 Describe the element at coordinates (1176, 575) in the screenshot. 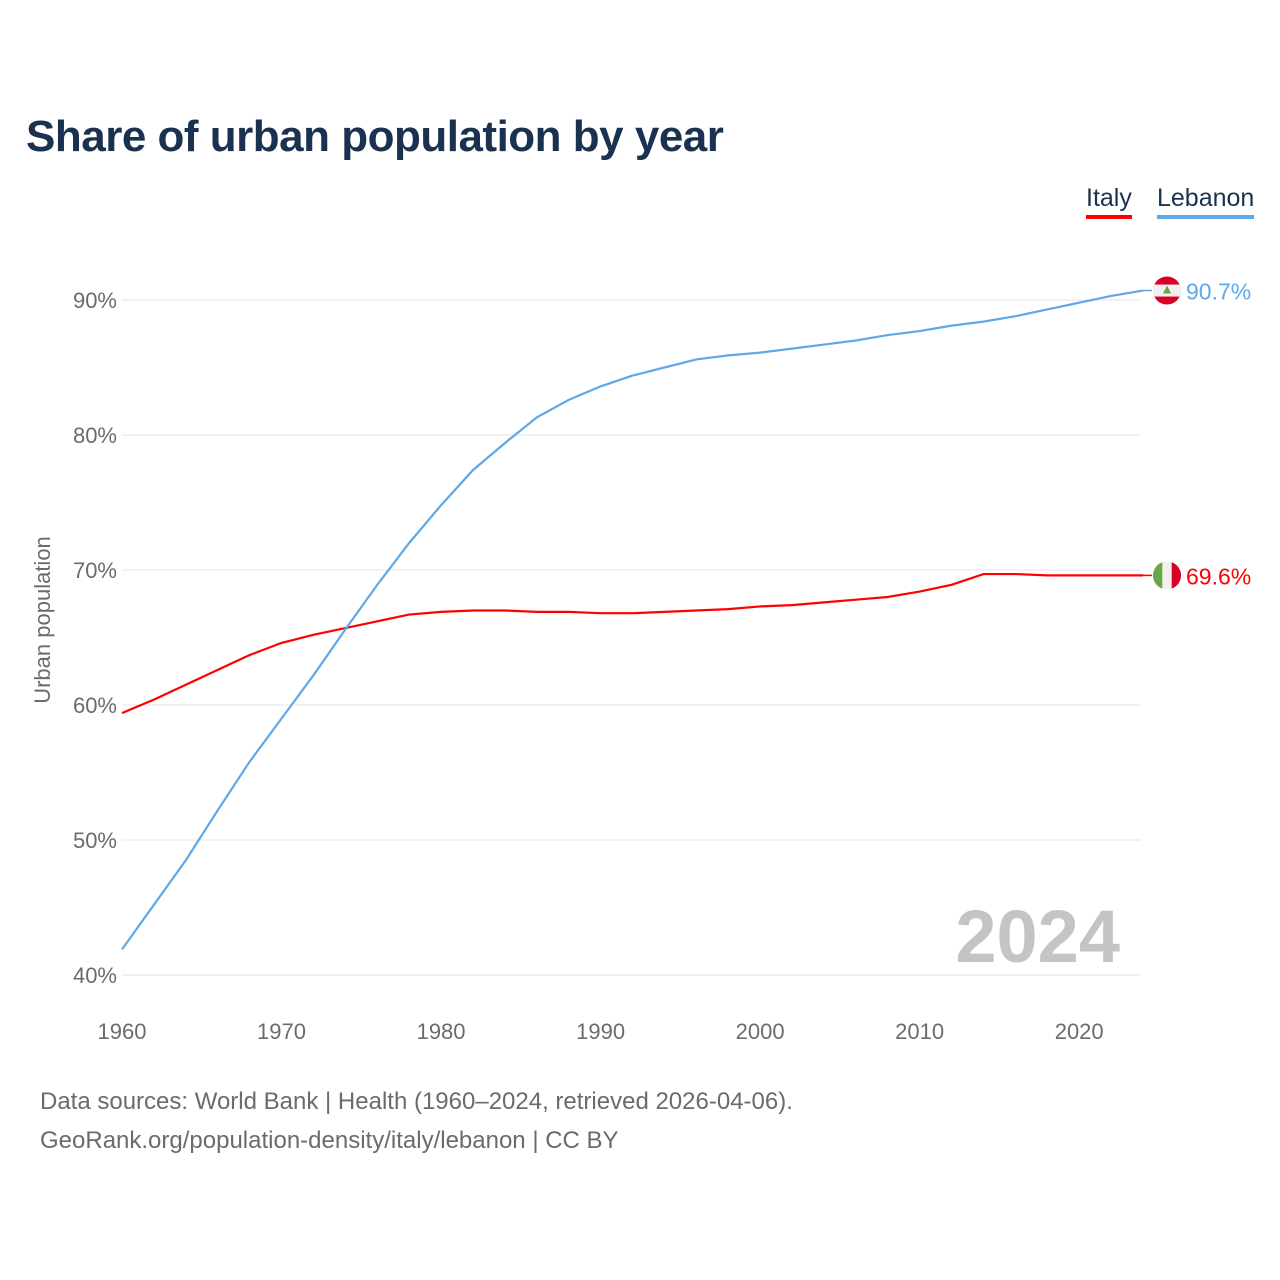

I see `flag-red` at that location.